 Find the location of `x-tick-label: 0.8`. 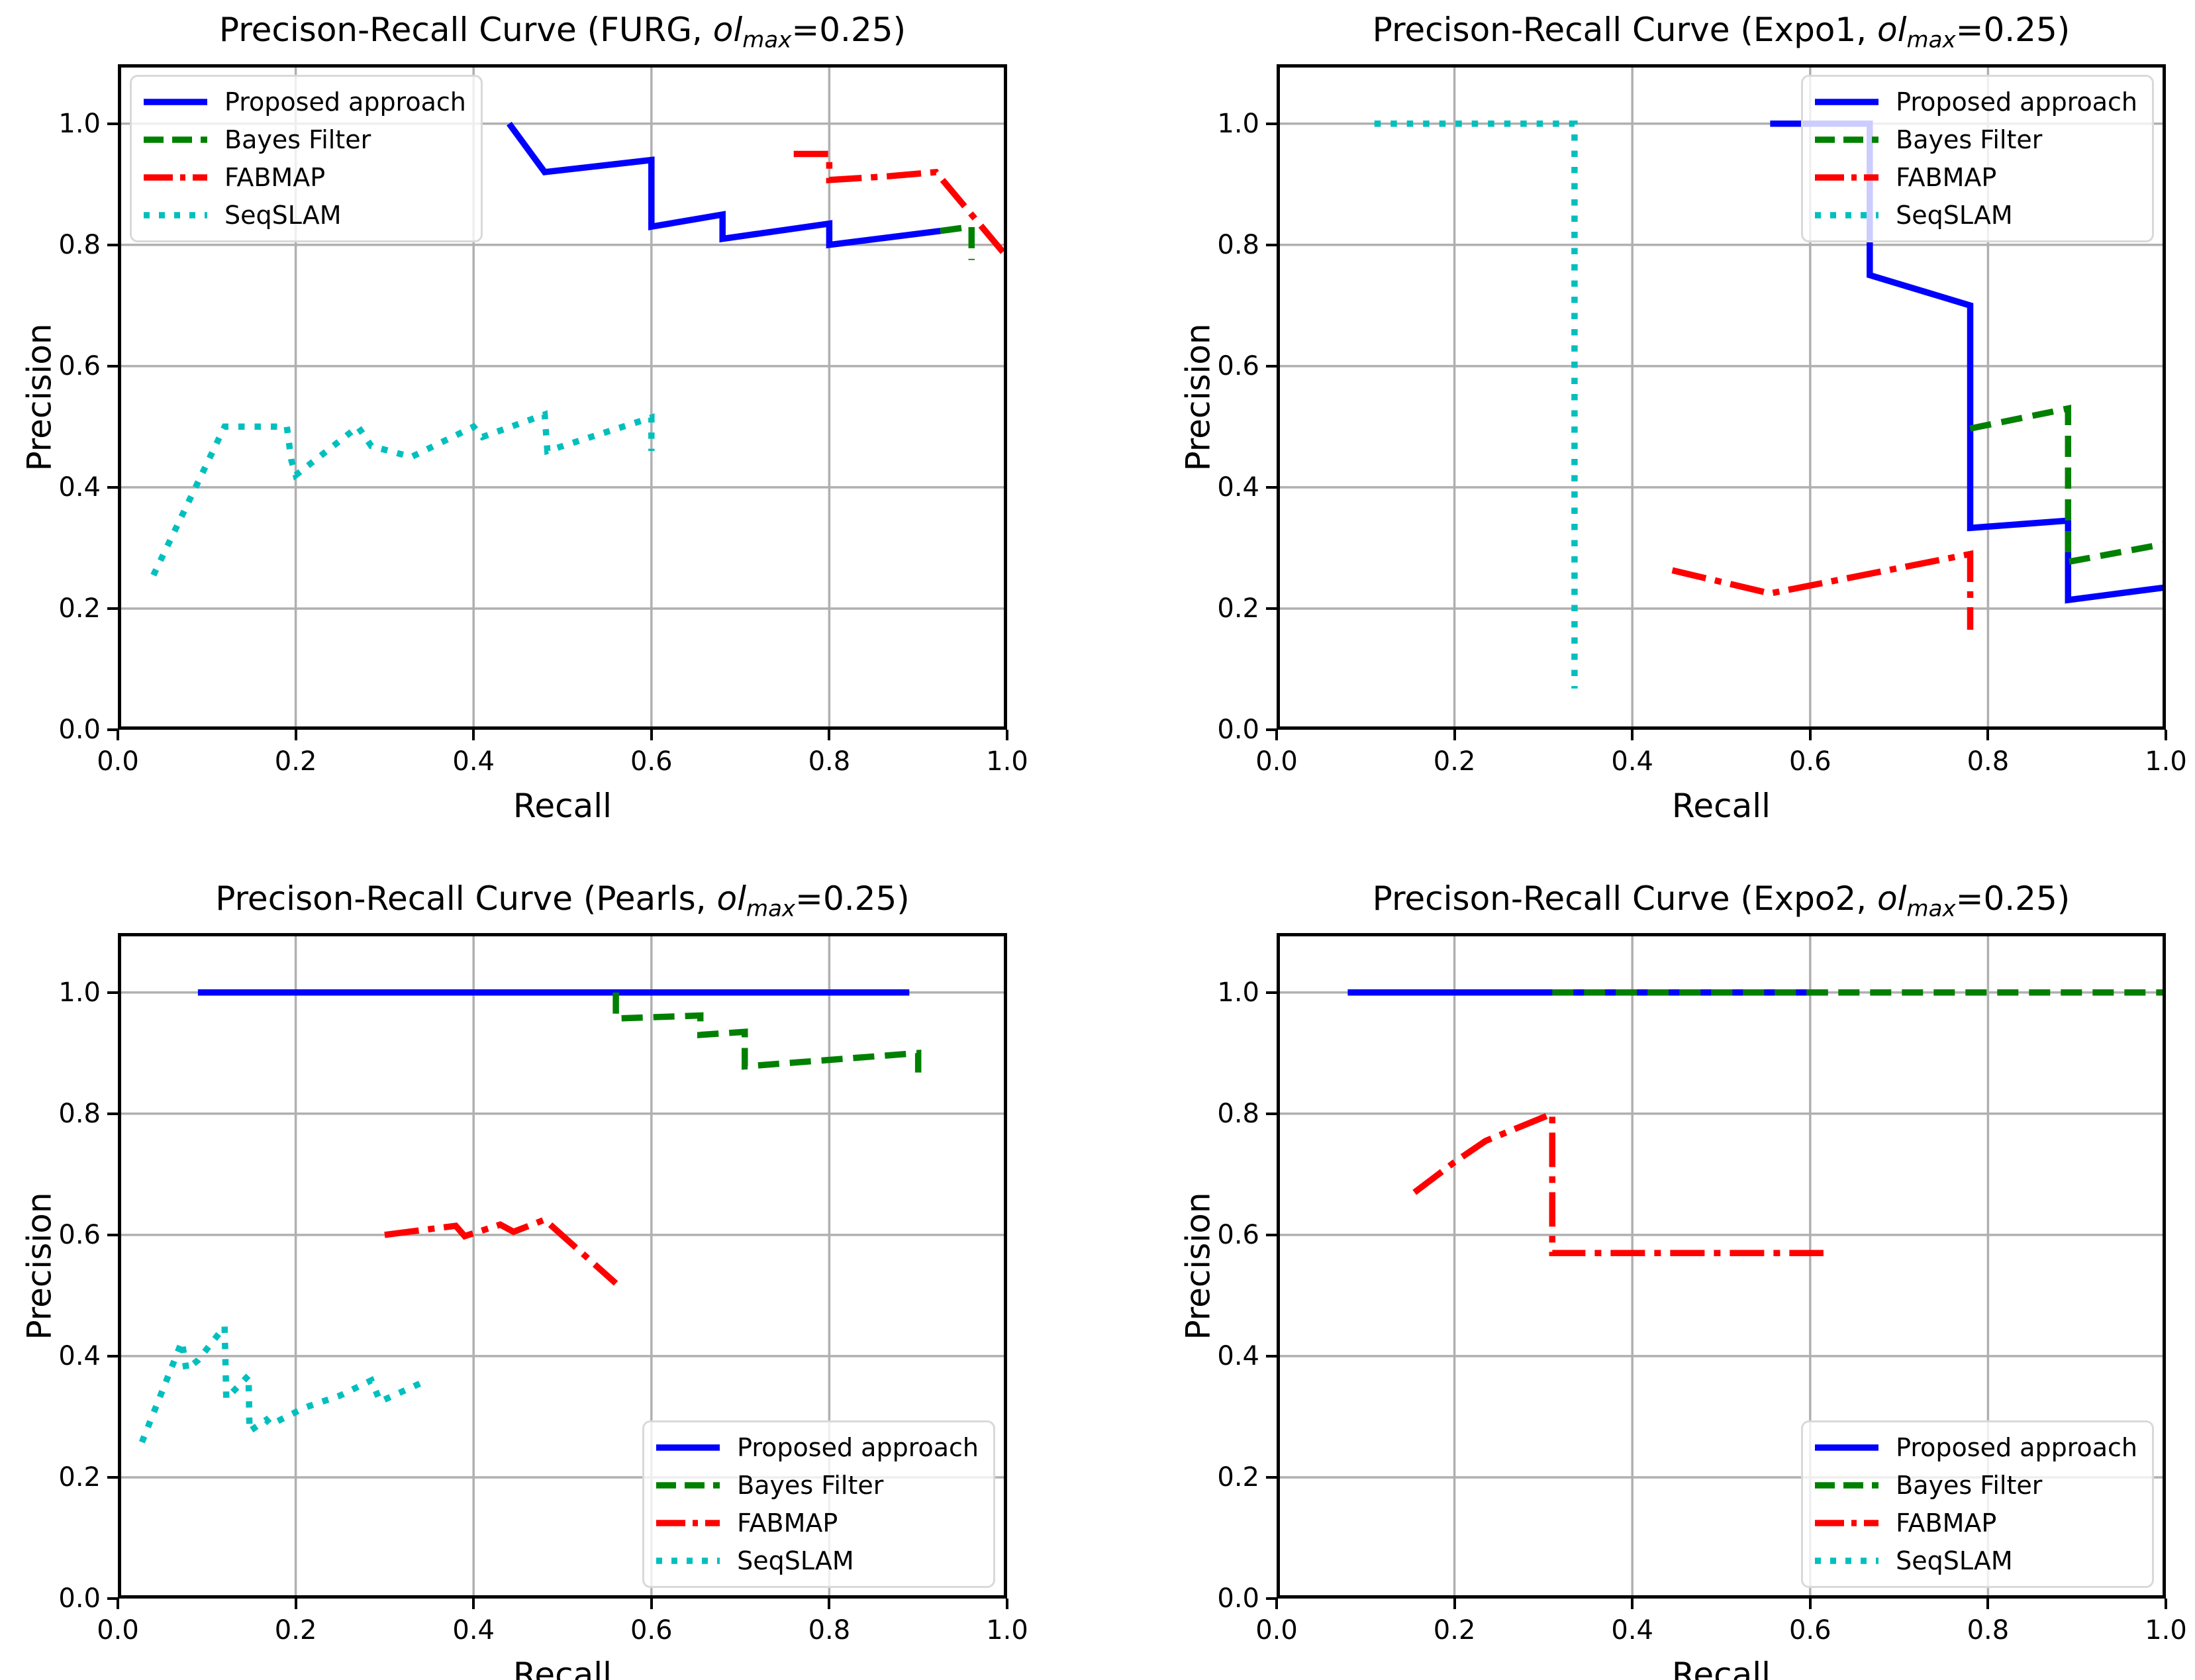

x-tick-label: 0.8 is located at coordinates (1988, 761).